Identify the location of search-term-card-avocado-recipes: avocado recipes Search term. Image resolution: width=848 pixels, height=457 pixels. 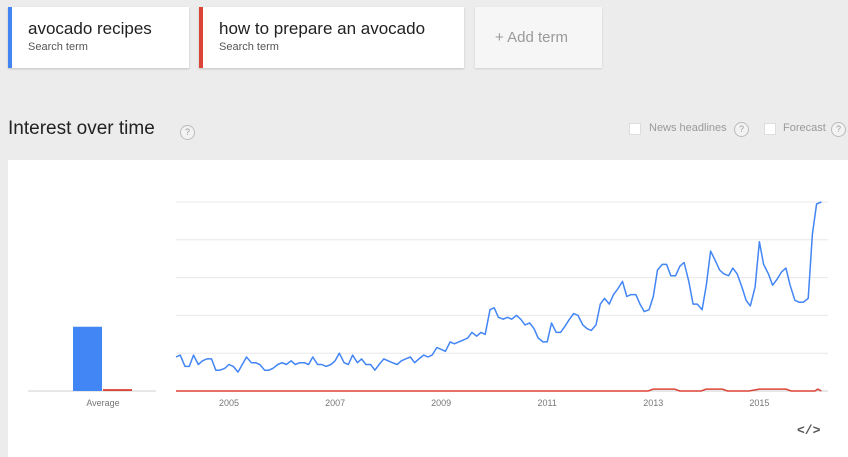
(98, 37).